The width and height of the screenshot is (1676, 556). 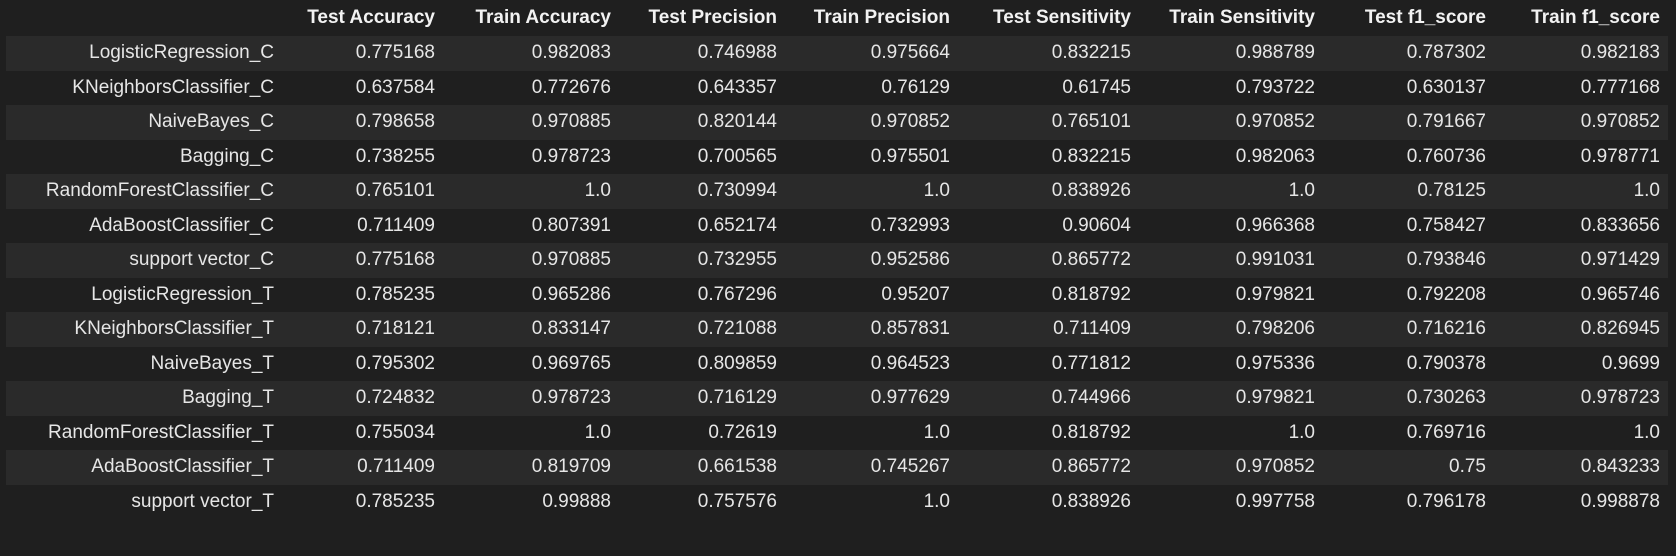 I want to click on cell-train-accuracy: 0.982083, so click(x=571, y=53).